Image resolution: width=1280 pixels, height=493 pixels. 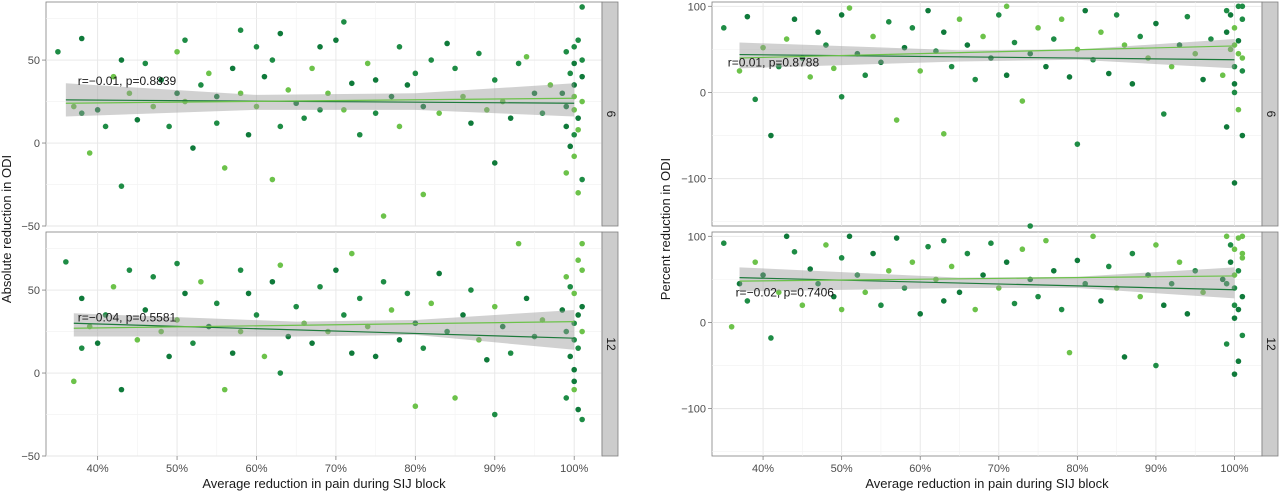 What do you see at coordinates (127, 81) in the screenshot?
I see `correlation-annotation: r=−0.01, p=0.8839` at bounding box center [127, 81].